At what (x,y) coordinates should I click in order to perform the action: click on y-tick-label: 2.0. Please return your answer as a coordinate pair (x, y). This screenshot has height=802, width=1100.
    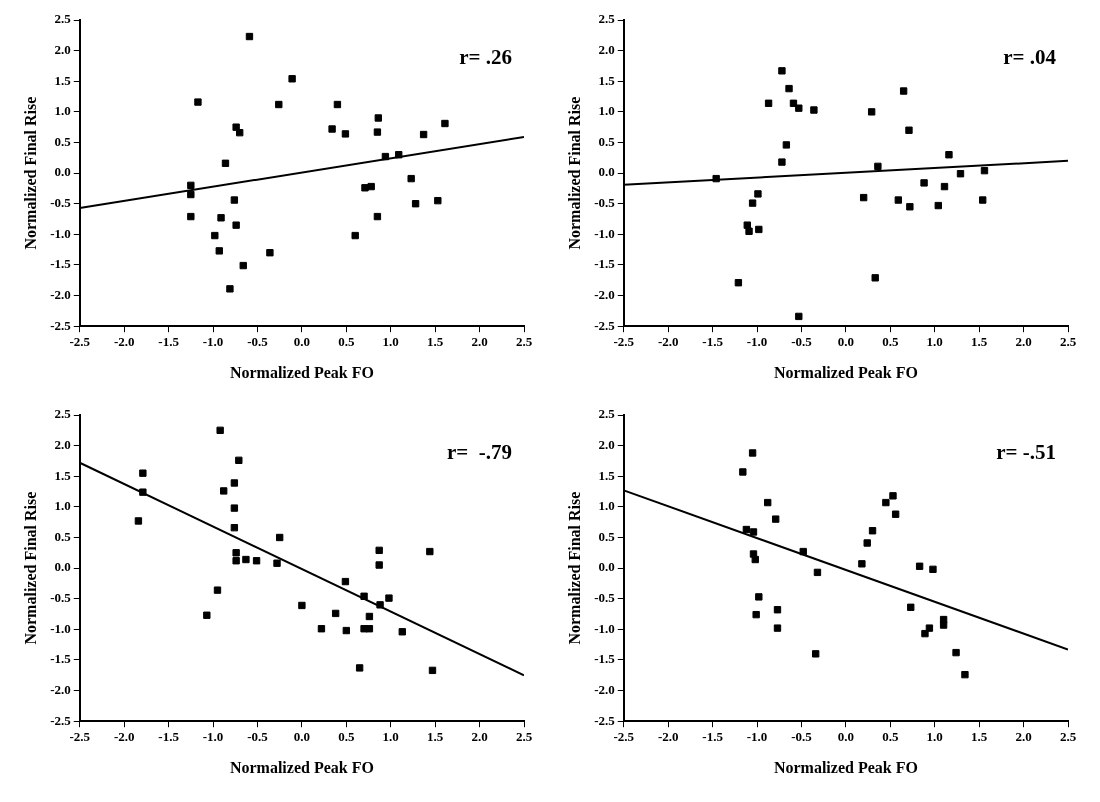
    Looking at the image, I should click on (606, 444).